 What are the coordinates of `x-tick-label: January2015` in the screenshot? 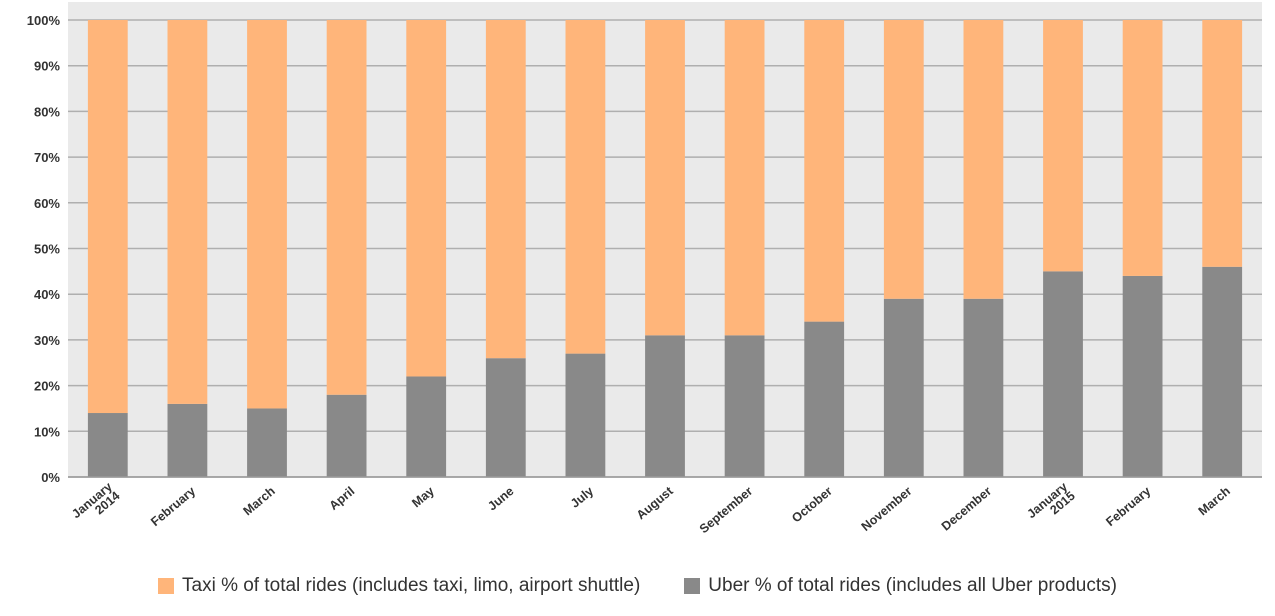 It's located at (1050, 505).